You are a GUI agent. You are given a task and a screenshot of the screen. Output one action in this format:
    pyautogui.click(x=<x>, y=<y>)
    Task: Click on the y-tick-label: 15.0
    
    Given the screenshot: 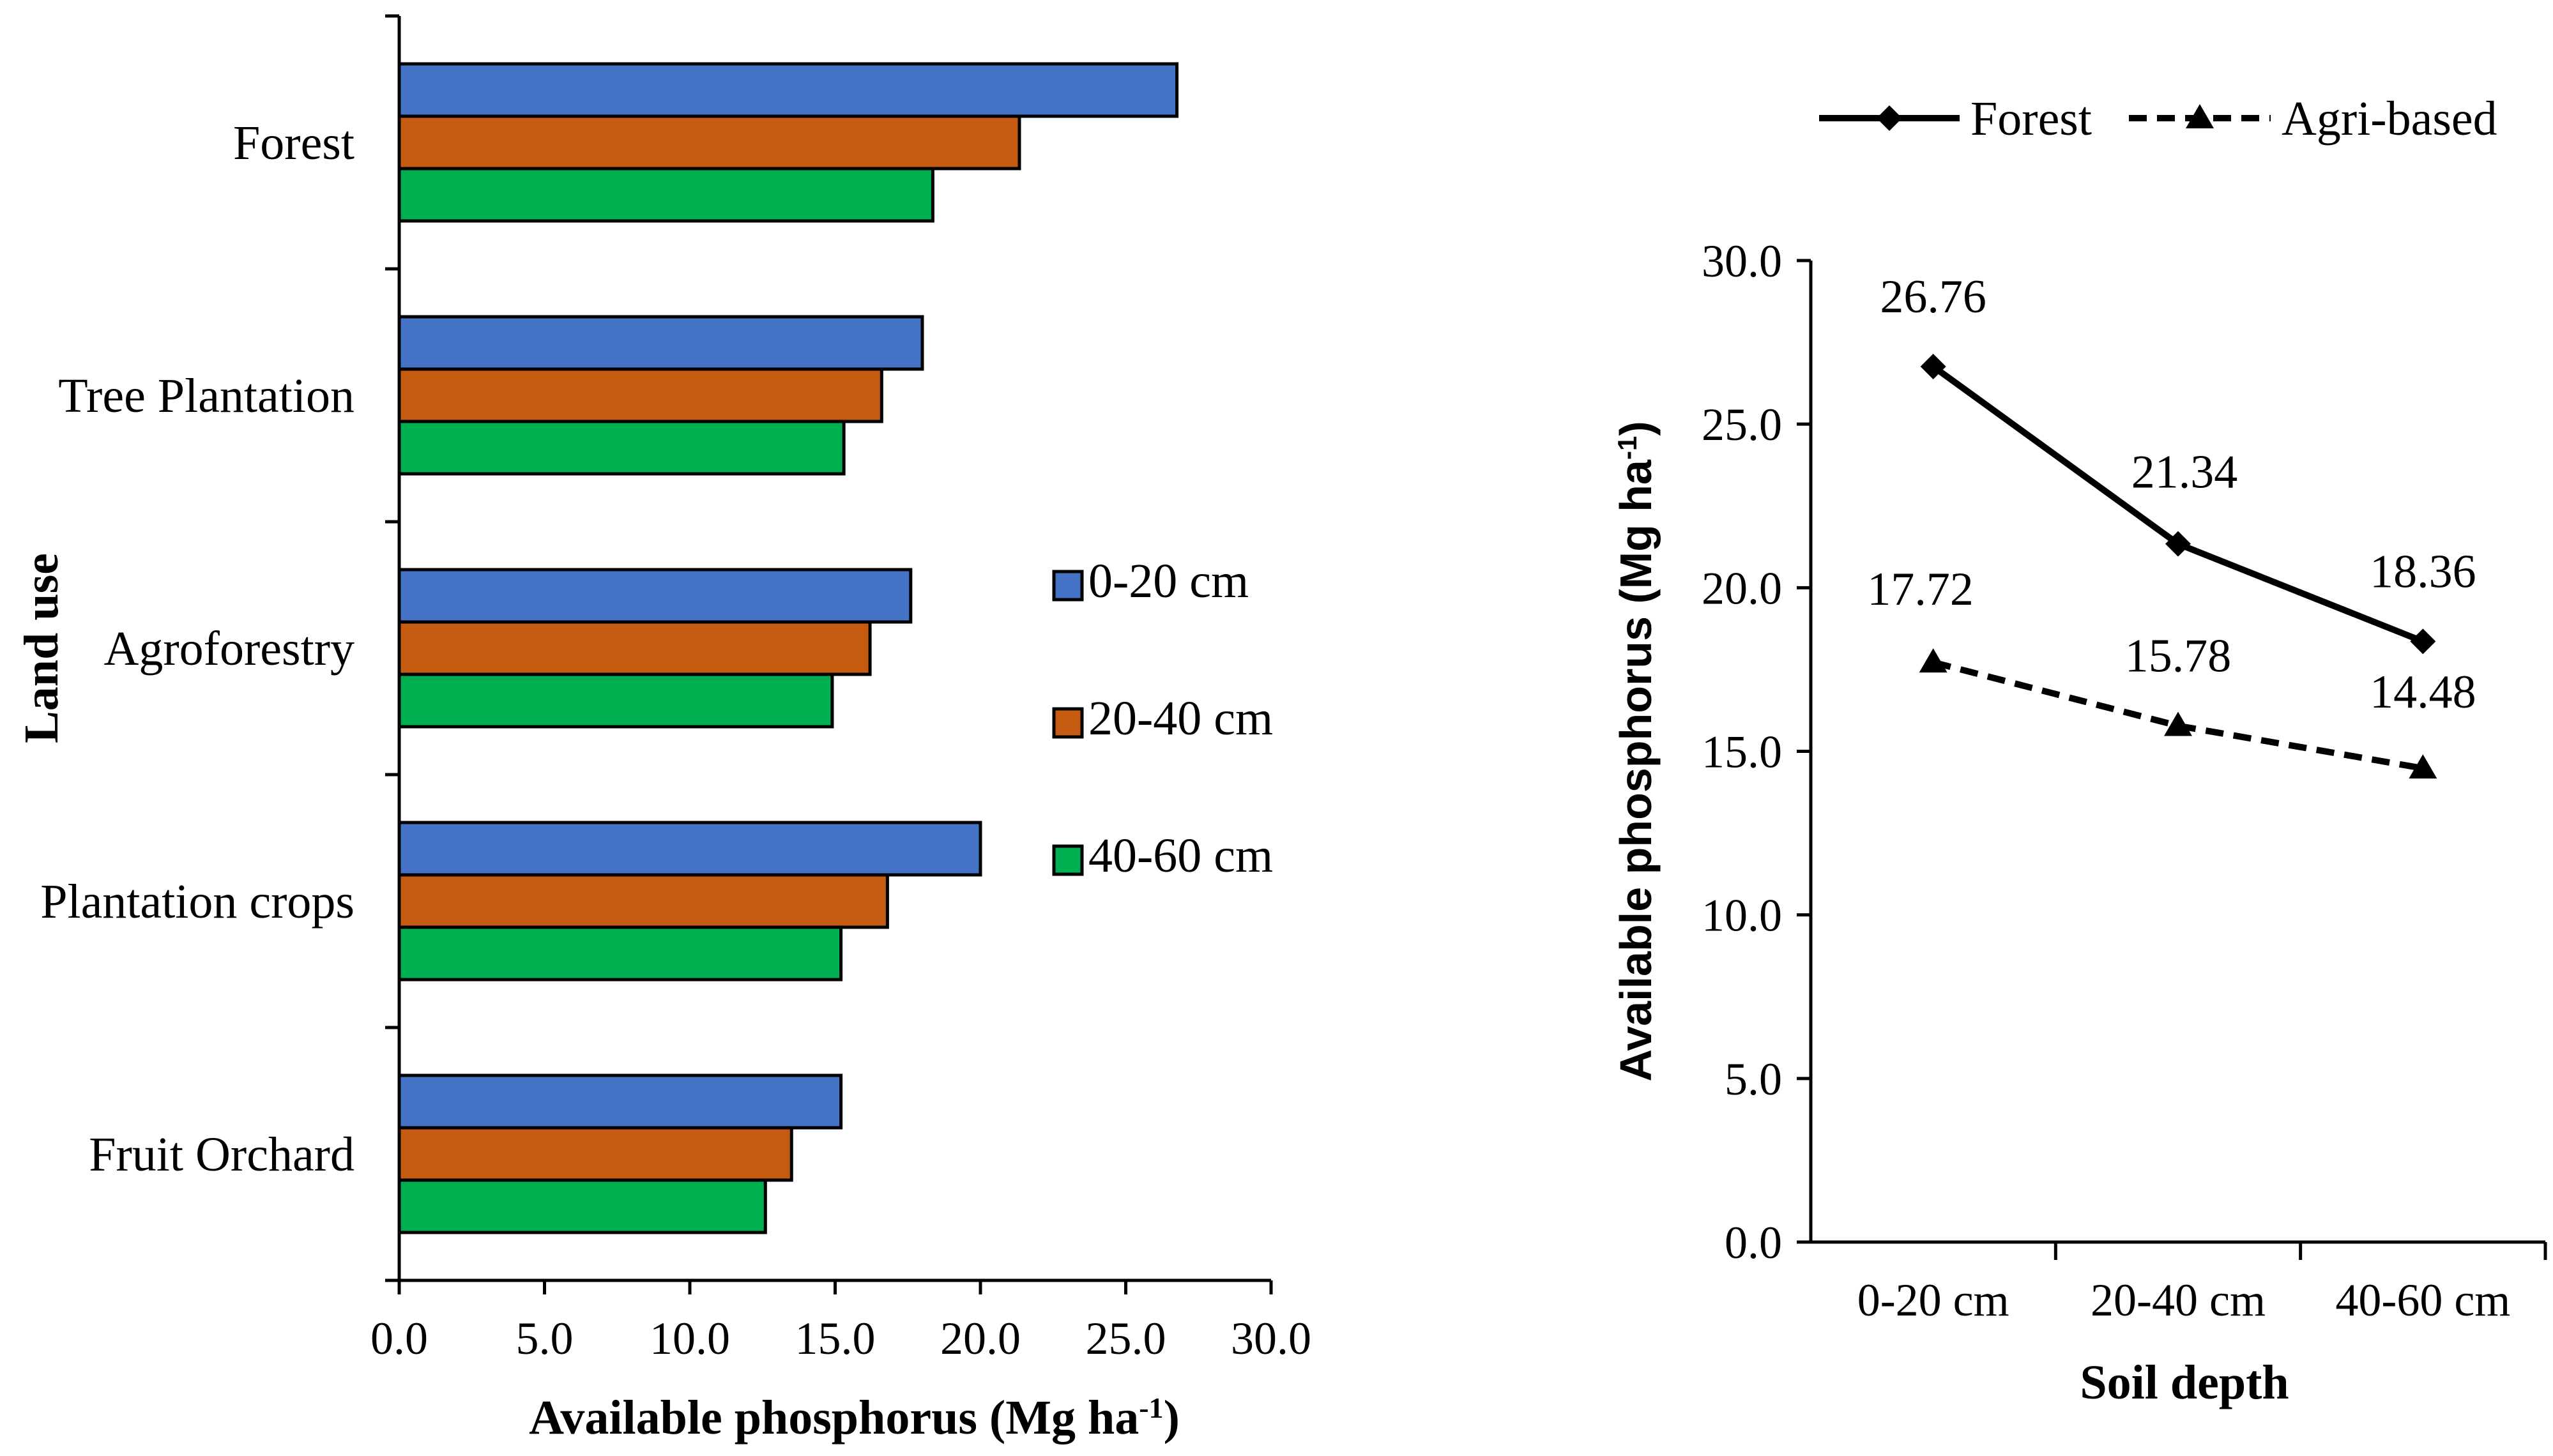 What is the action you would take?
    pyautogui.click(x=1742, y=752)
    